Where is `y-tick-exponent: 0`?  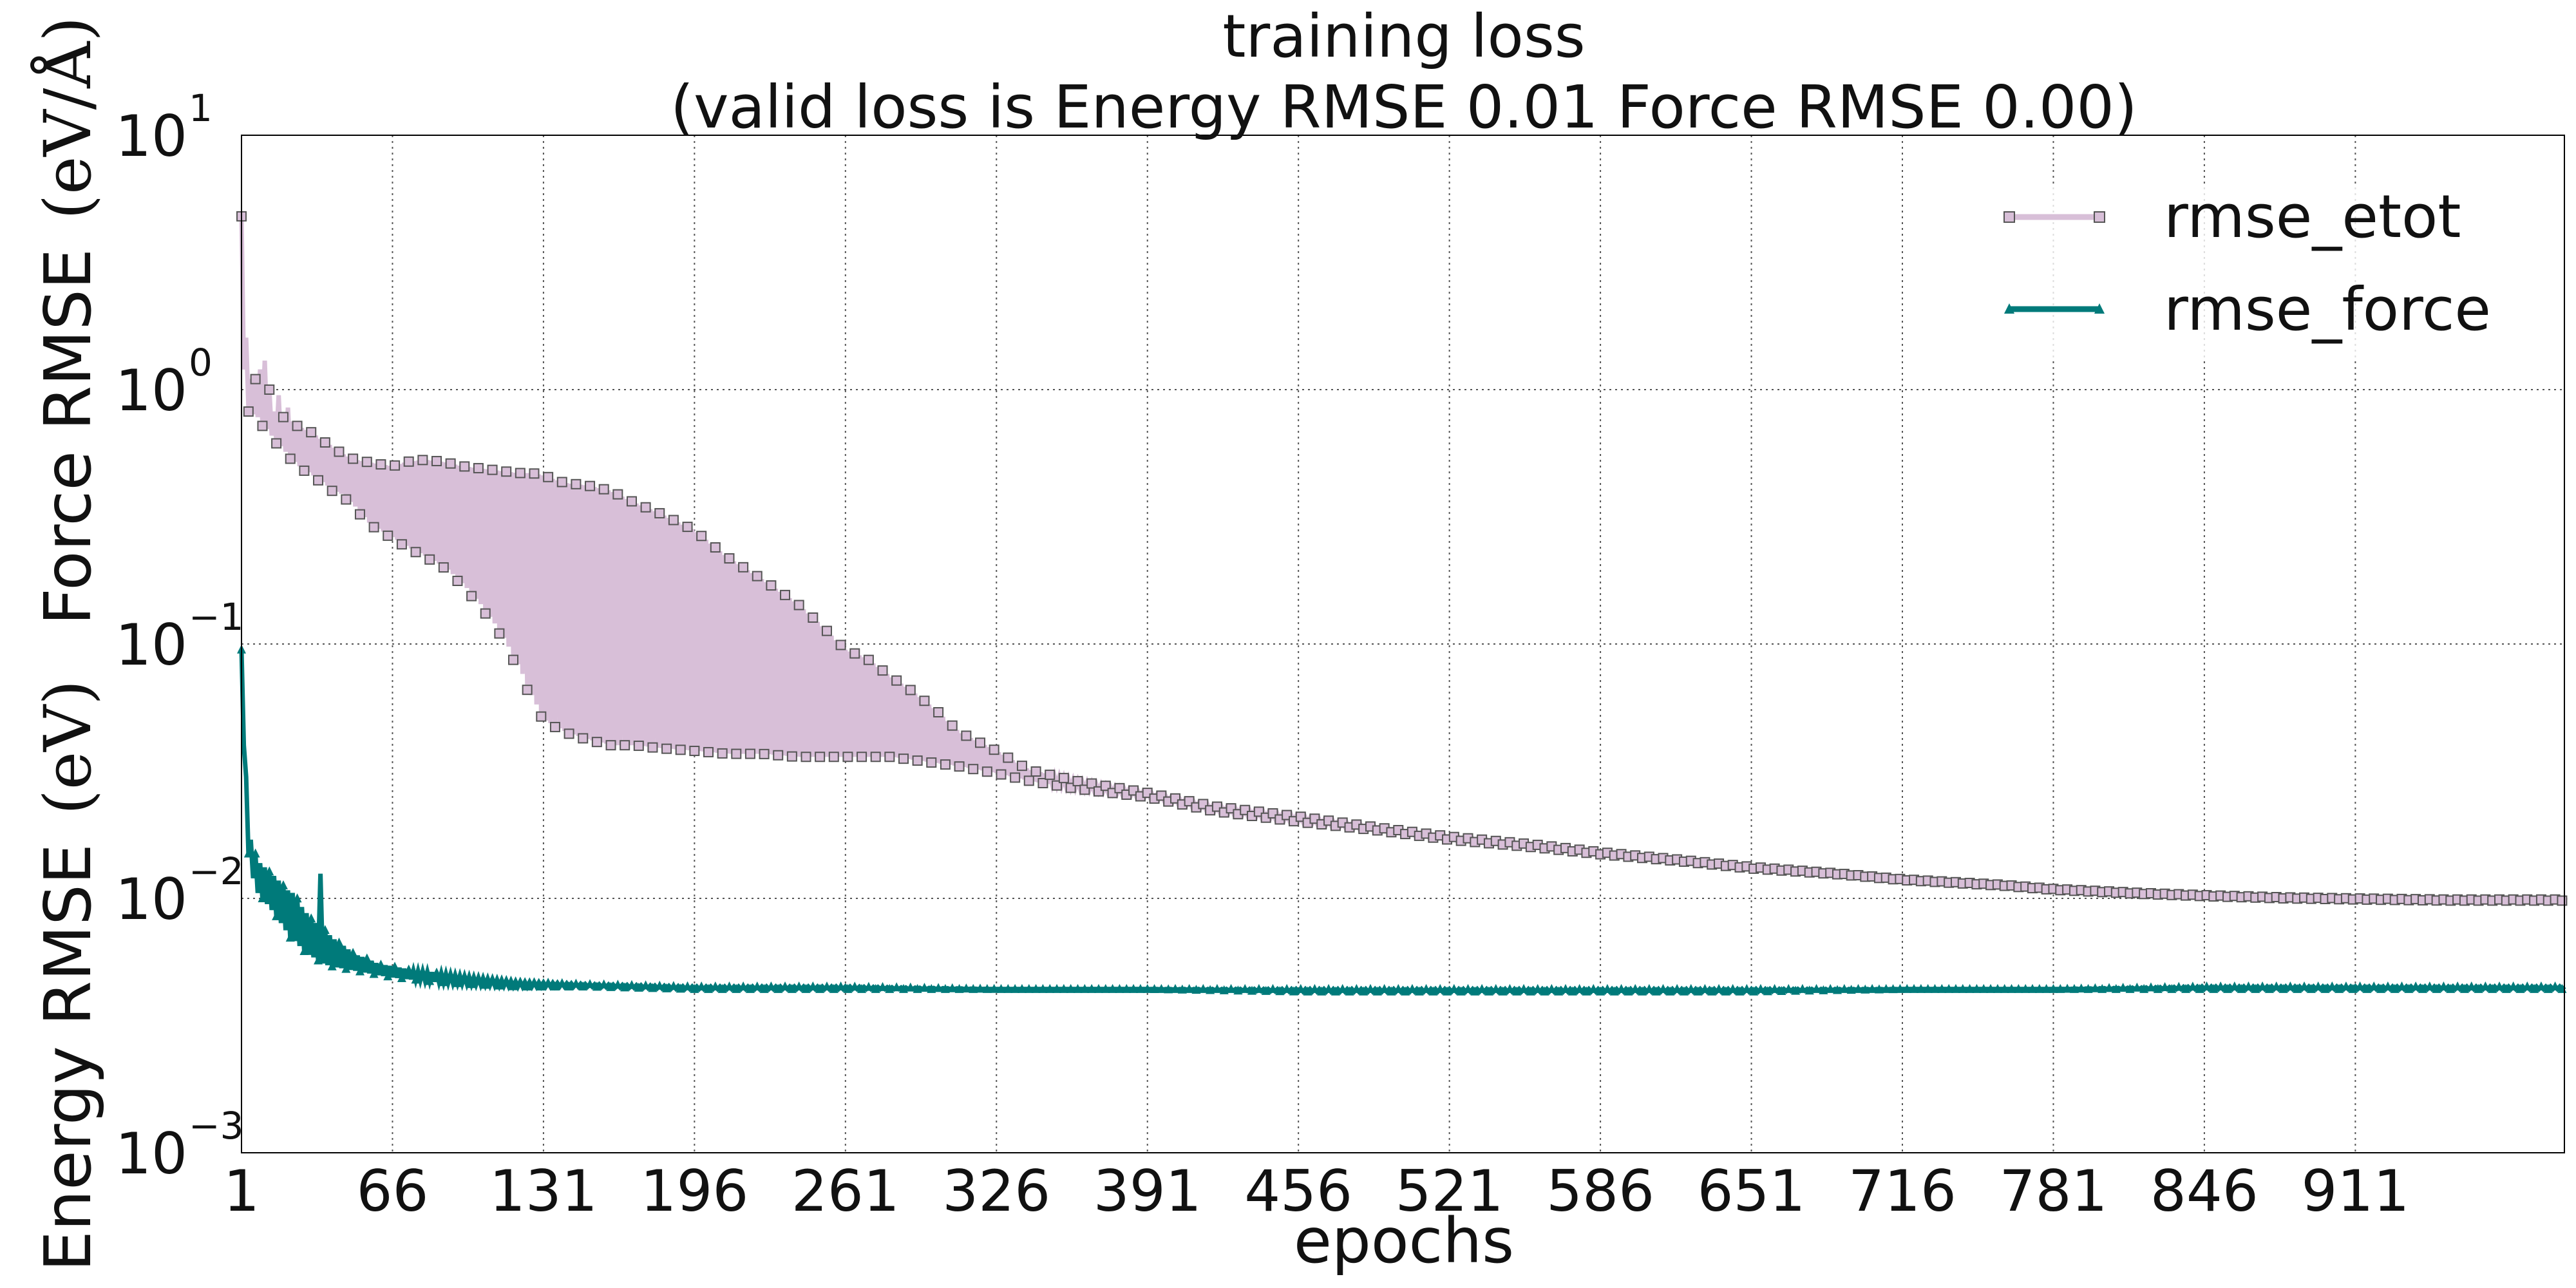
y-tick-exponent: 0 is located at coordinates (201, 363).